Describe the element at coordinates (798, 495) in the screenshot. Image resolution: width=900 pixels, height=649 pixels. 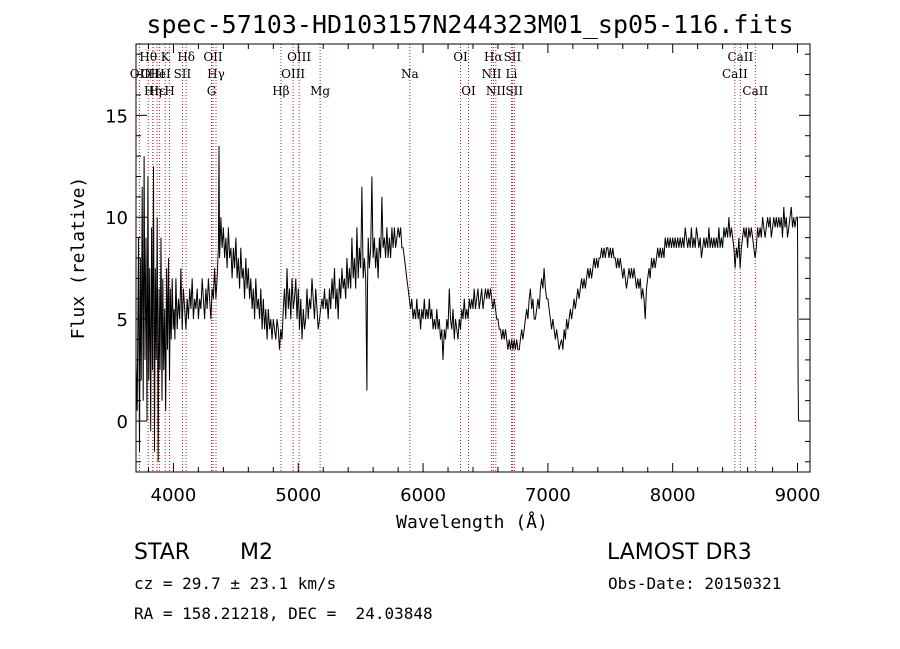
I see `x-tick-label: 9000` at that location.